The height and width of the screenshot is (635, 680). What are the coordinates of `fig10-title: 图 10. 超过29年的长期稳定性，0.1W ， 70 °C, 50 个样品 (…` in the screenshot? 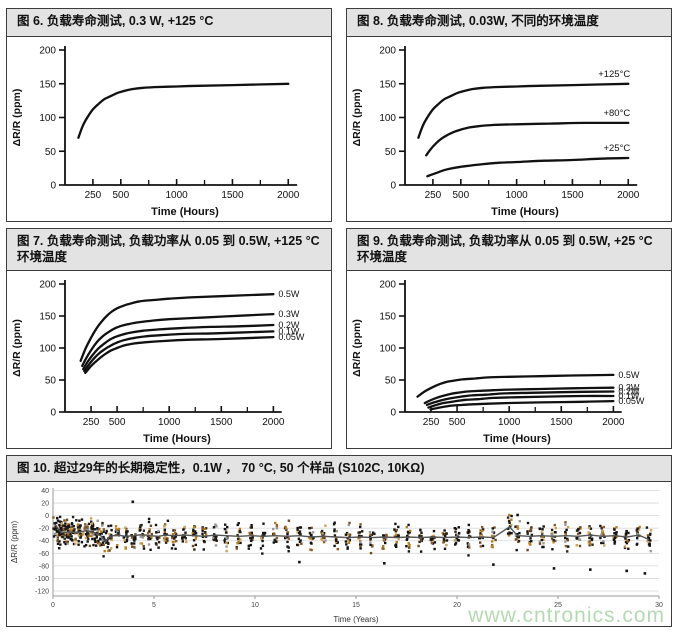 It's located at (339, 469).